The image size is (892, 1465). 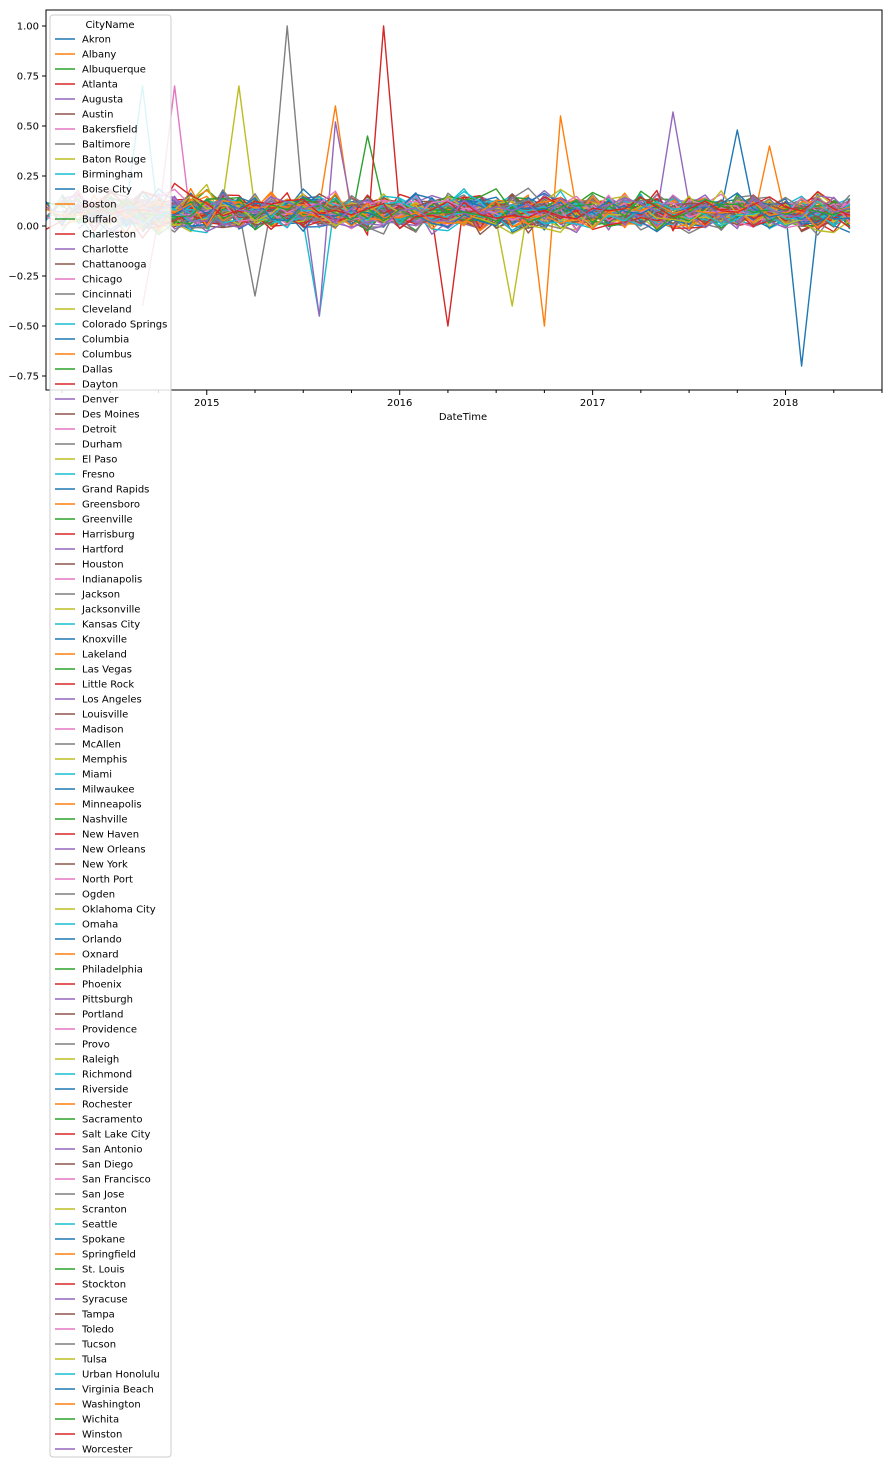 What do you see at coordinates (101, 745) in the screenshot?
I see `legend-label: McAllen` at bounding box center [101, 745].